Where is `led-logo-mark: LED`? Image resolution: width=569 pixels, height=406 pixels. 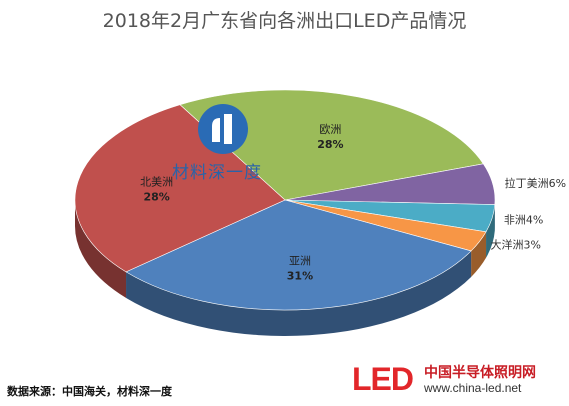 led-logo-mark: LED is located at coordinates (383, 379).